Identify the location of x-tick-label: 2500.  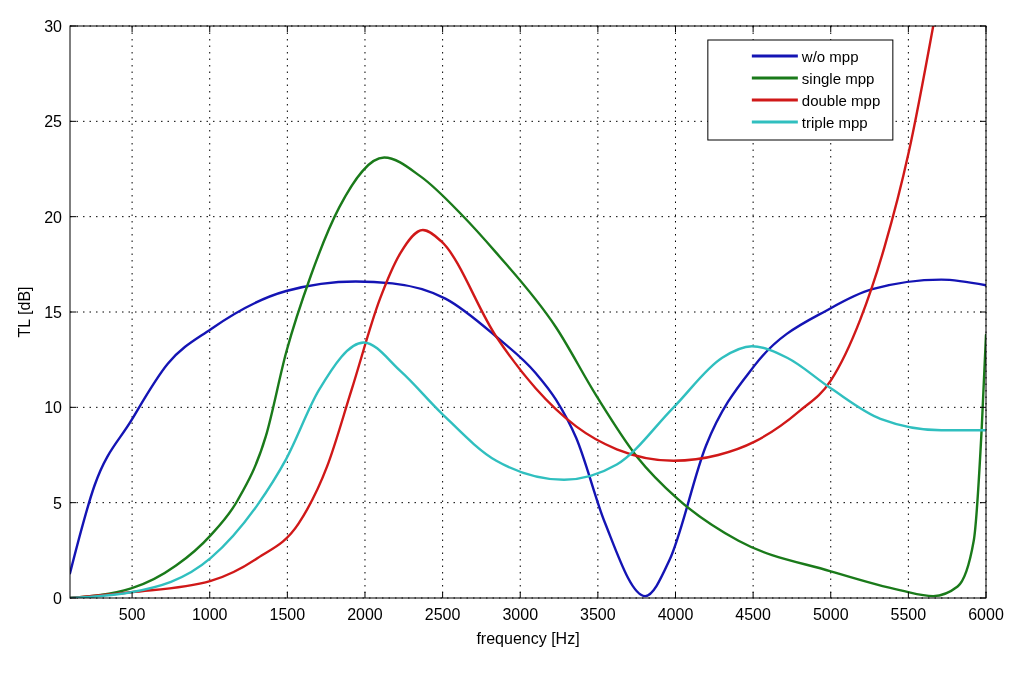
(442, 614).